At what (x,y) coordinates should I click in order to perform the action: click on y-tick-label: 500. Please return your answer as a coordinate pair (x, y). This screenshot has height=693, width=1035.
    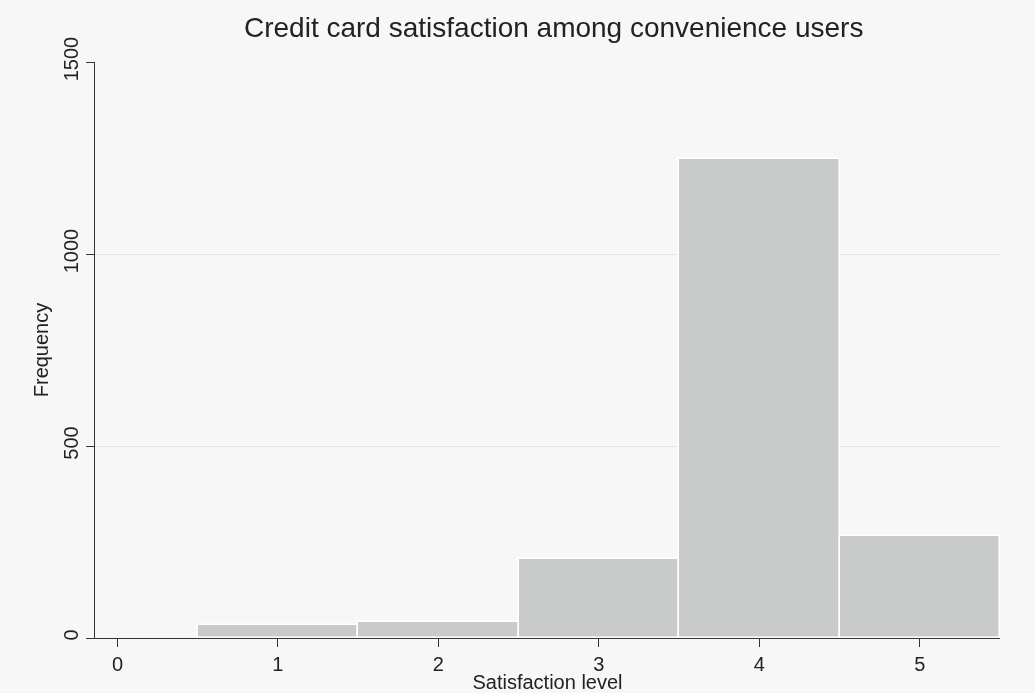
    Looking at the image, I should click on (71, 443).